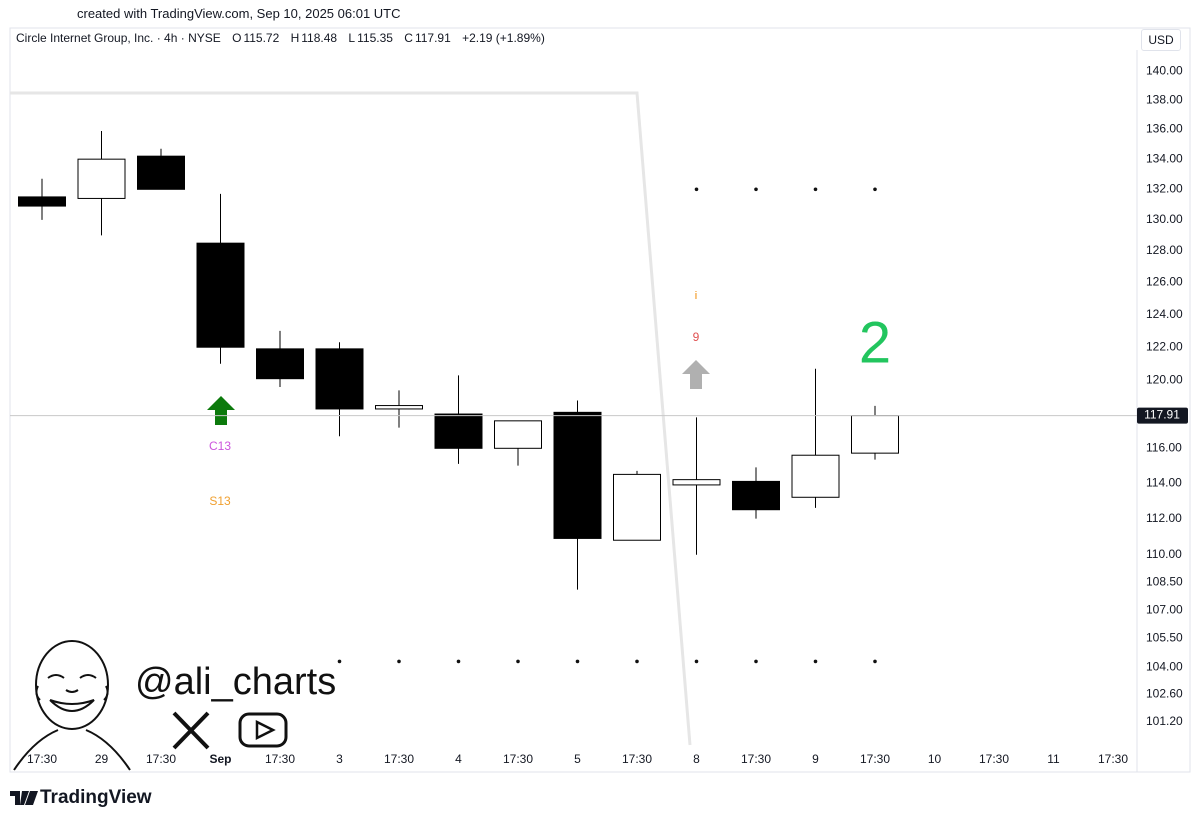  Describe the element at coordinates (339, 759) in the screenshot. I see `x-tick-label: 3` at that location.